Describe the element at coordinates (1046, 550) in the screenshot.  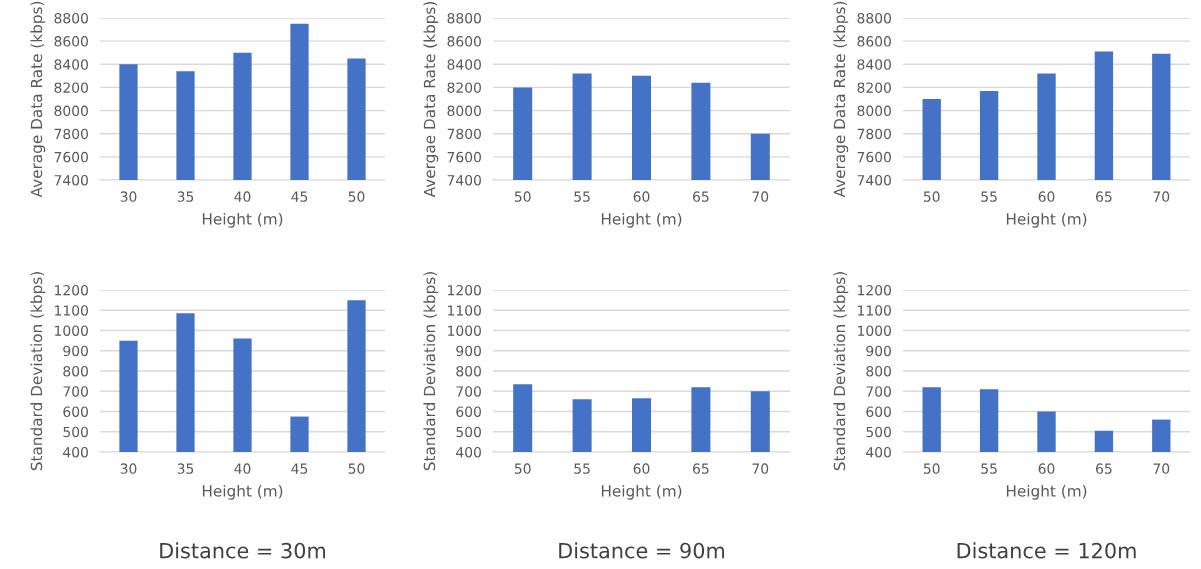
I see `text: Distance = 120m` at that location.